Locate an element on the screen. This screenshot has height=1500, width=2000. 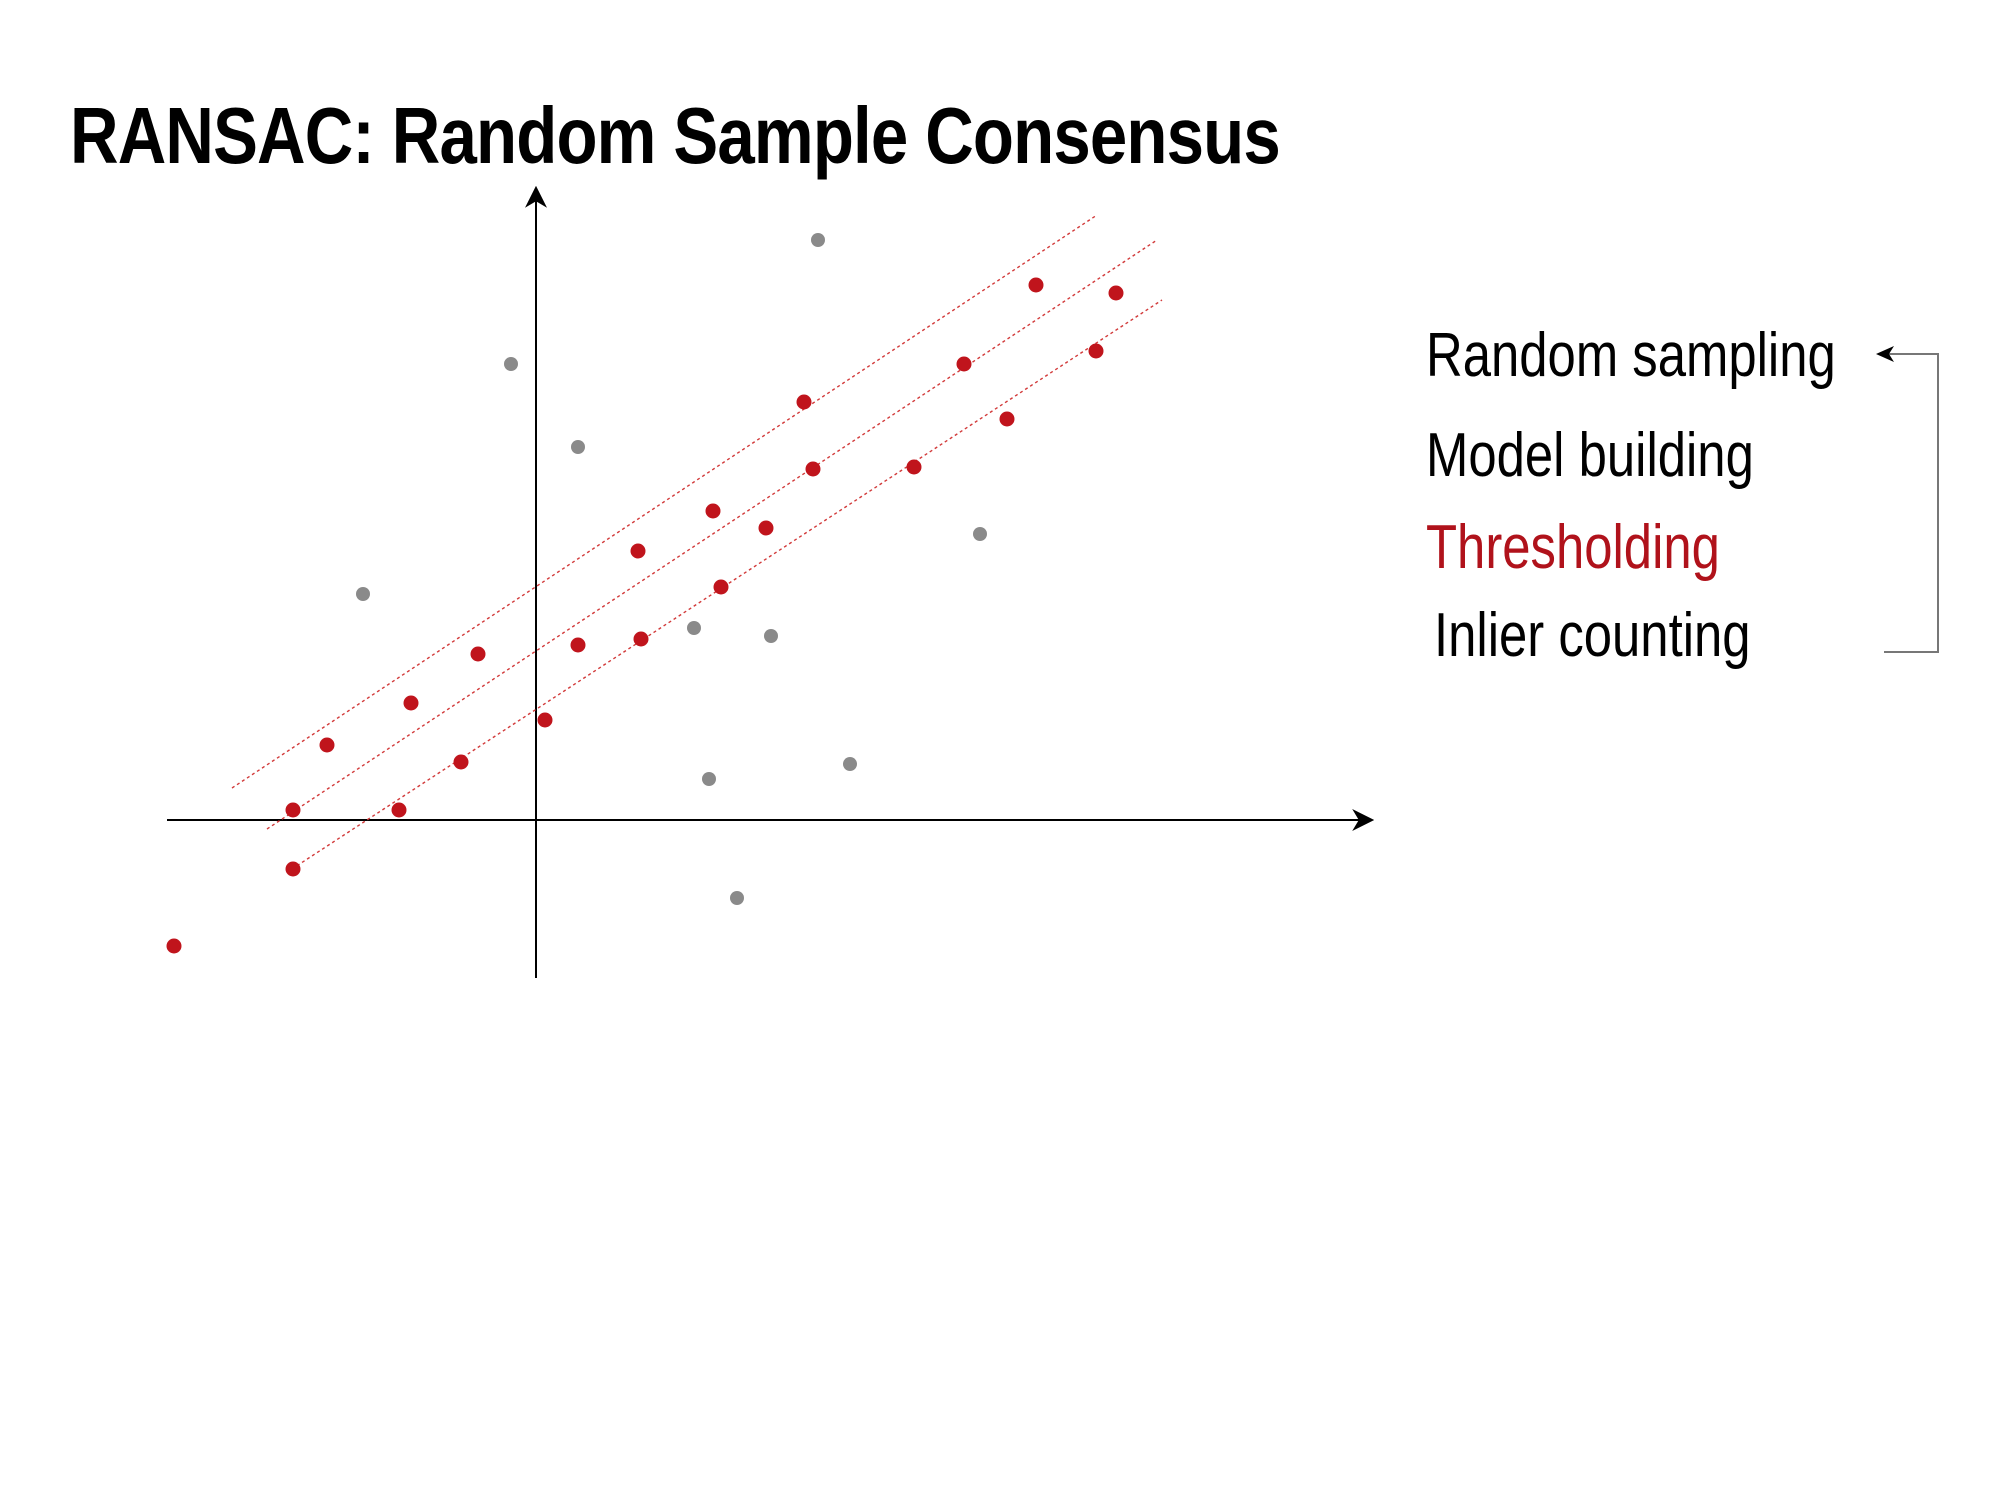
step-random-sampling: Random sampling is located at coordinates (1631, 355).